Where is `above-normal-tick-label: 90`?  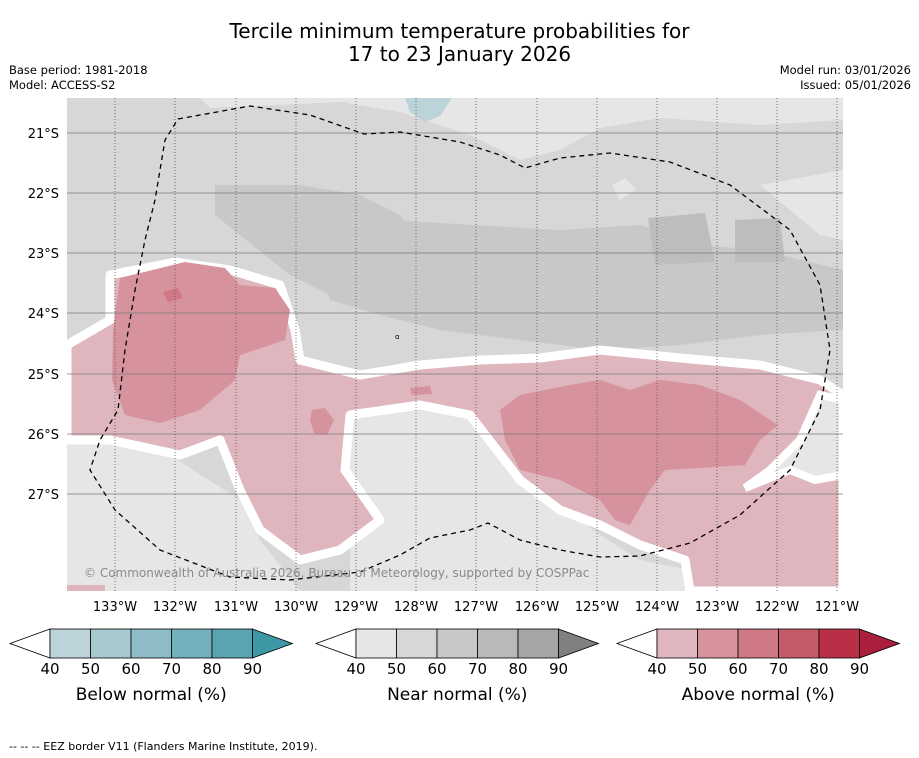 above-normal-tick-label: 90 is located at coordinates (859, 669).